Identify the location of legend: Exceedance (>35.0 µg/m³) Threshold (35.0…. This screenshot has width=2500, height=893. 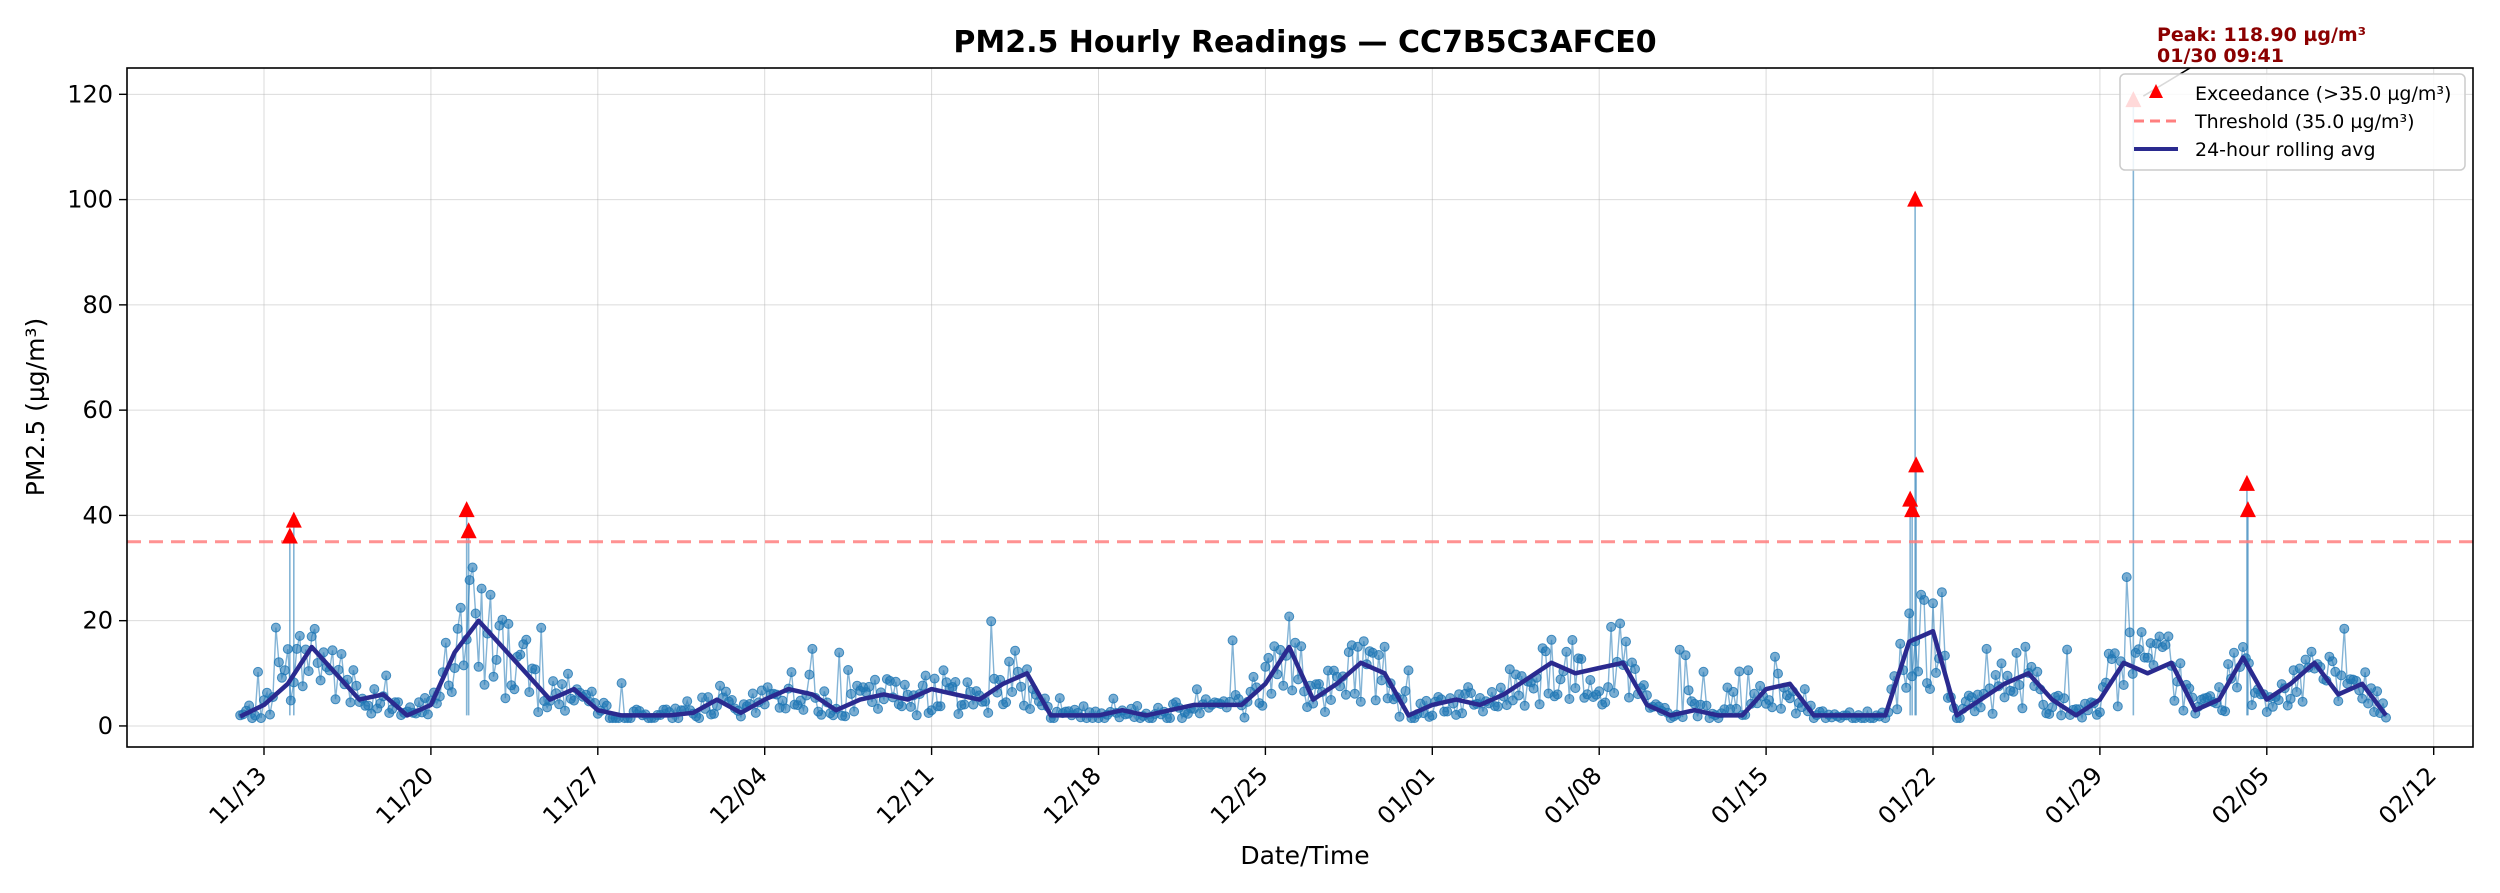
(2292, 122).